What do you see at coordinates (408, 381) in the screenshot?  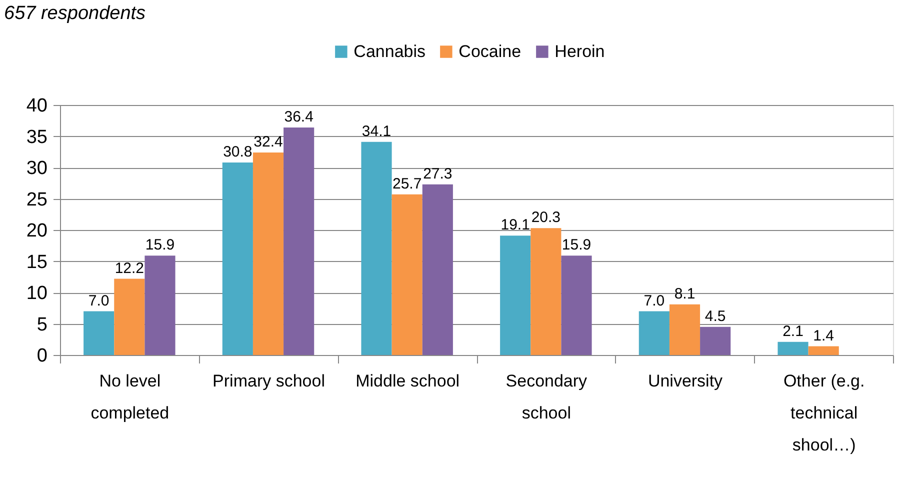 I see `x-tick-label: Middle school` at bounding box center [408, 381].